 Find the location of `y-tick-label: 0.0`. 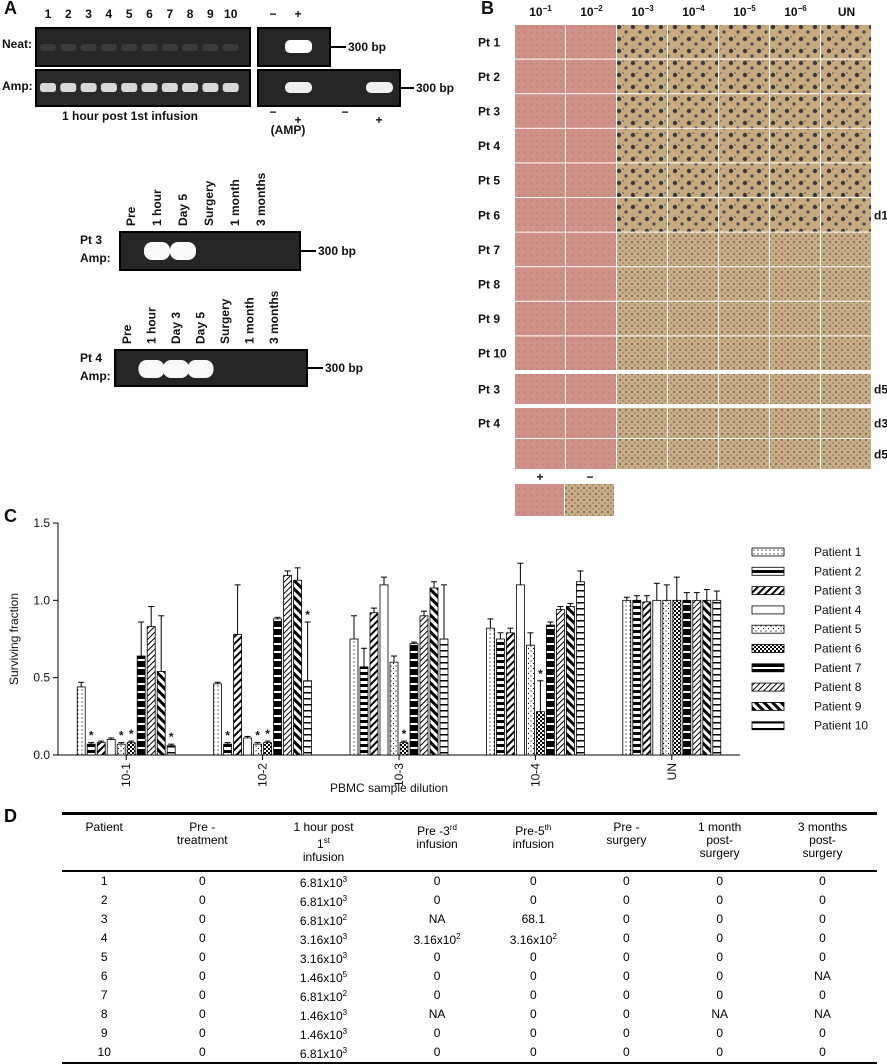

y-tick-label: 0.0 is located at coordinates (41, 755).